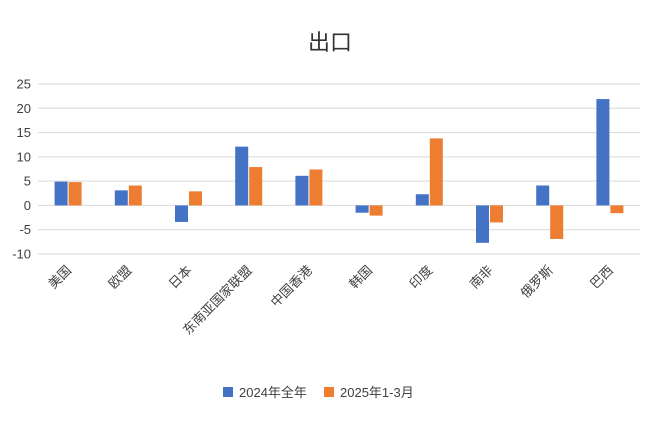 The width and height of the screenshot is (660, 432). I want to click on category-label: 欧盟, so click(120, 277).